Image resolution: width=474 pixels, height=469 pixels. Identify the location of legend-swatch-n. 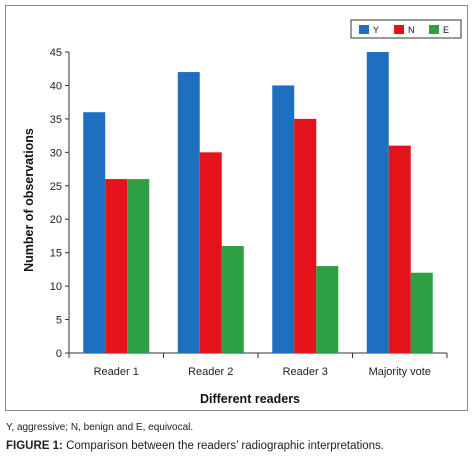
(399, 29).